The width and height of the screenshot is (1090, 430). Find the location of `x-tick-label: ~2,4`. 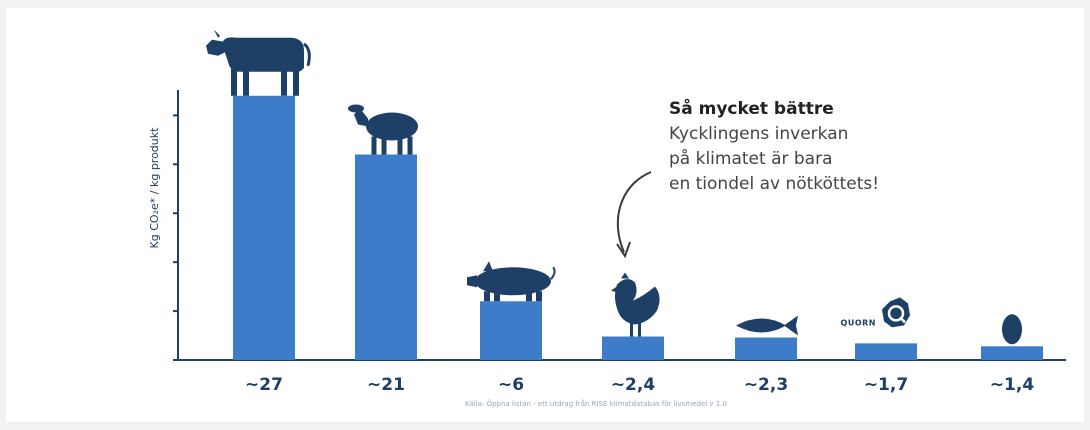

x-tick-label: ~2,4 is located at coordinates (633, 385).